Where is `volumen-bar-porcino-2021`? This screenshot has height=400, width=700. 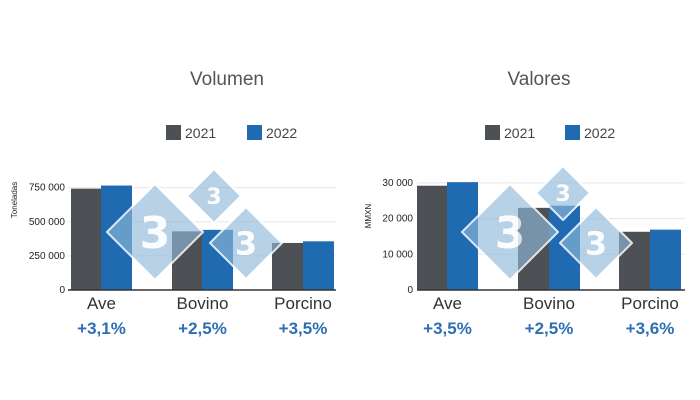
volumen-bar-porcino-2021 is located at coordinates (287, 266).